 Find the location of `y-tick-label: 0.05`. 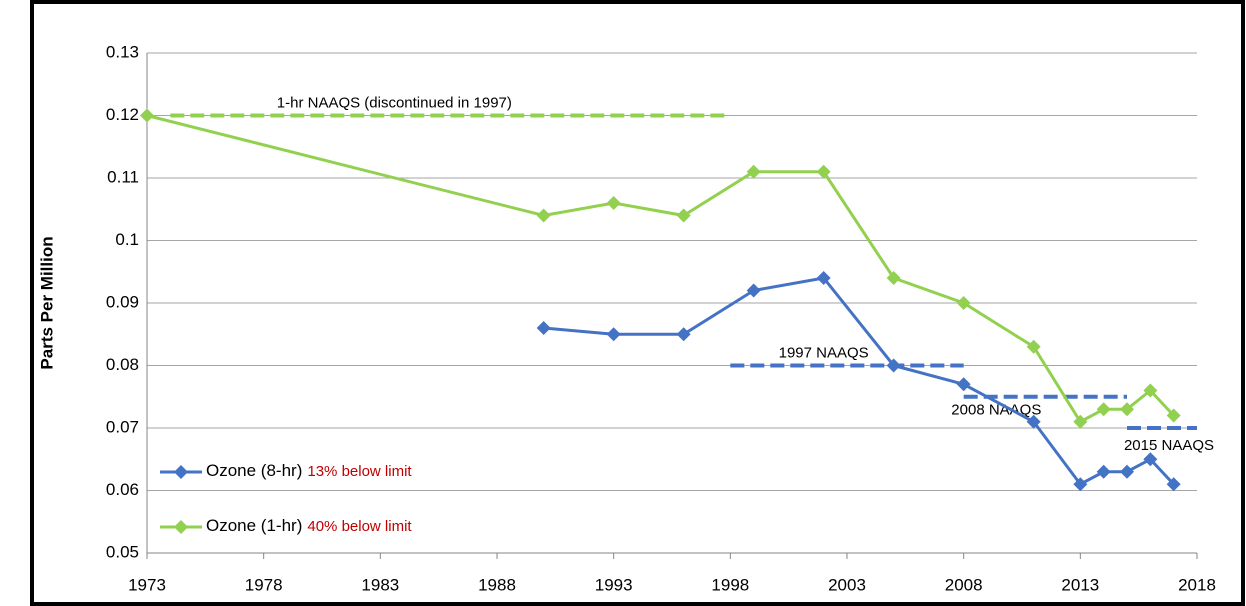

y-tick-label: 0.05 is located at coordinates (122, 551).